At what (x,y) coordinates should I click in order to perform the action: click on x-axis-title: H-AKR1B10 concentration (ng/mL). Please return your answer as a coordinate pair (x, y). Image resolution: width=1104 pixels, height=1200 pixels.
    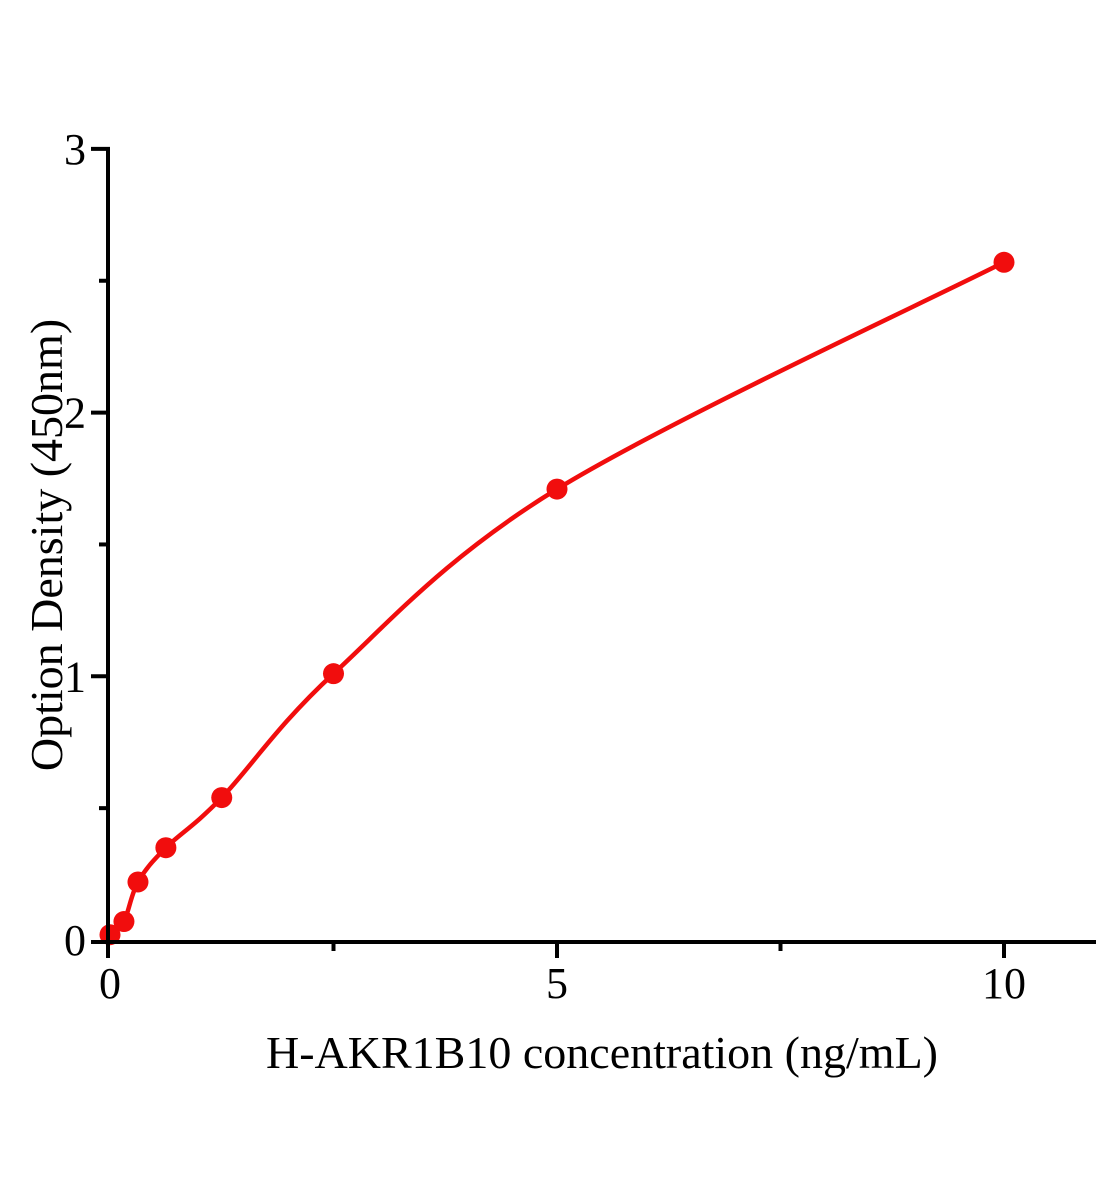
    Looking at the image, I should click on (602, 1052).